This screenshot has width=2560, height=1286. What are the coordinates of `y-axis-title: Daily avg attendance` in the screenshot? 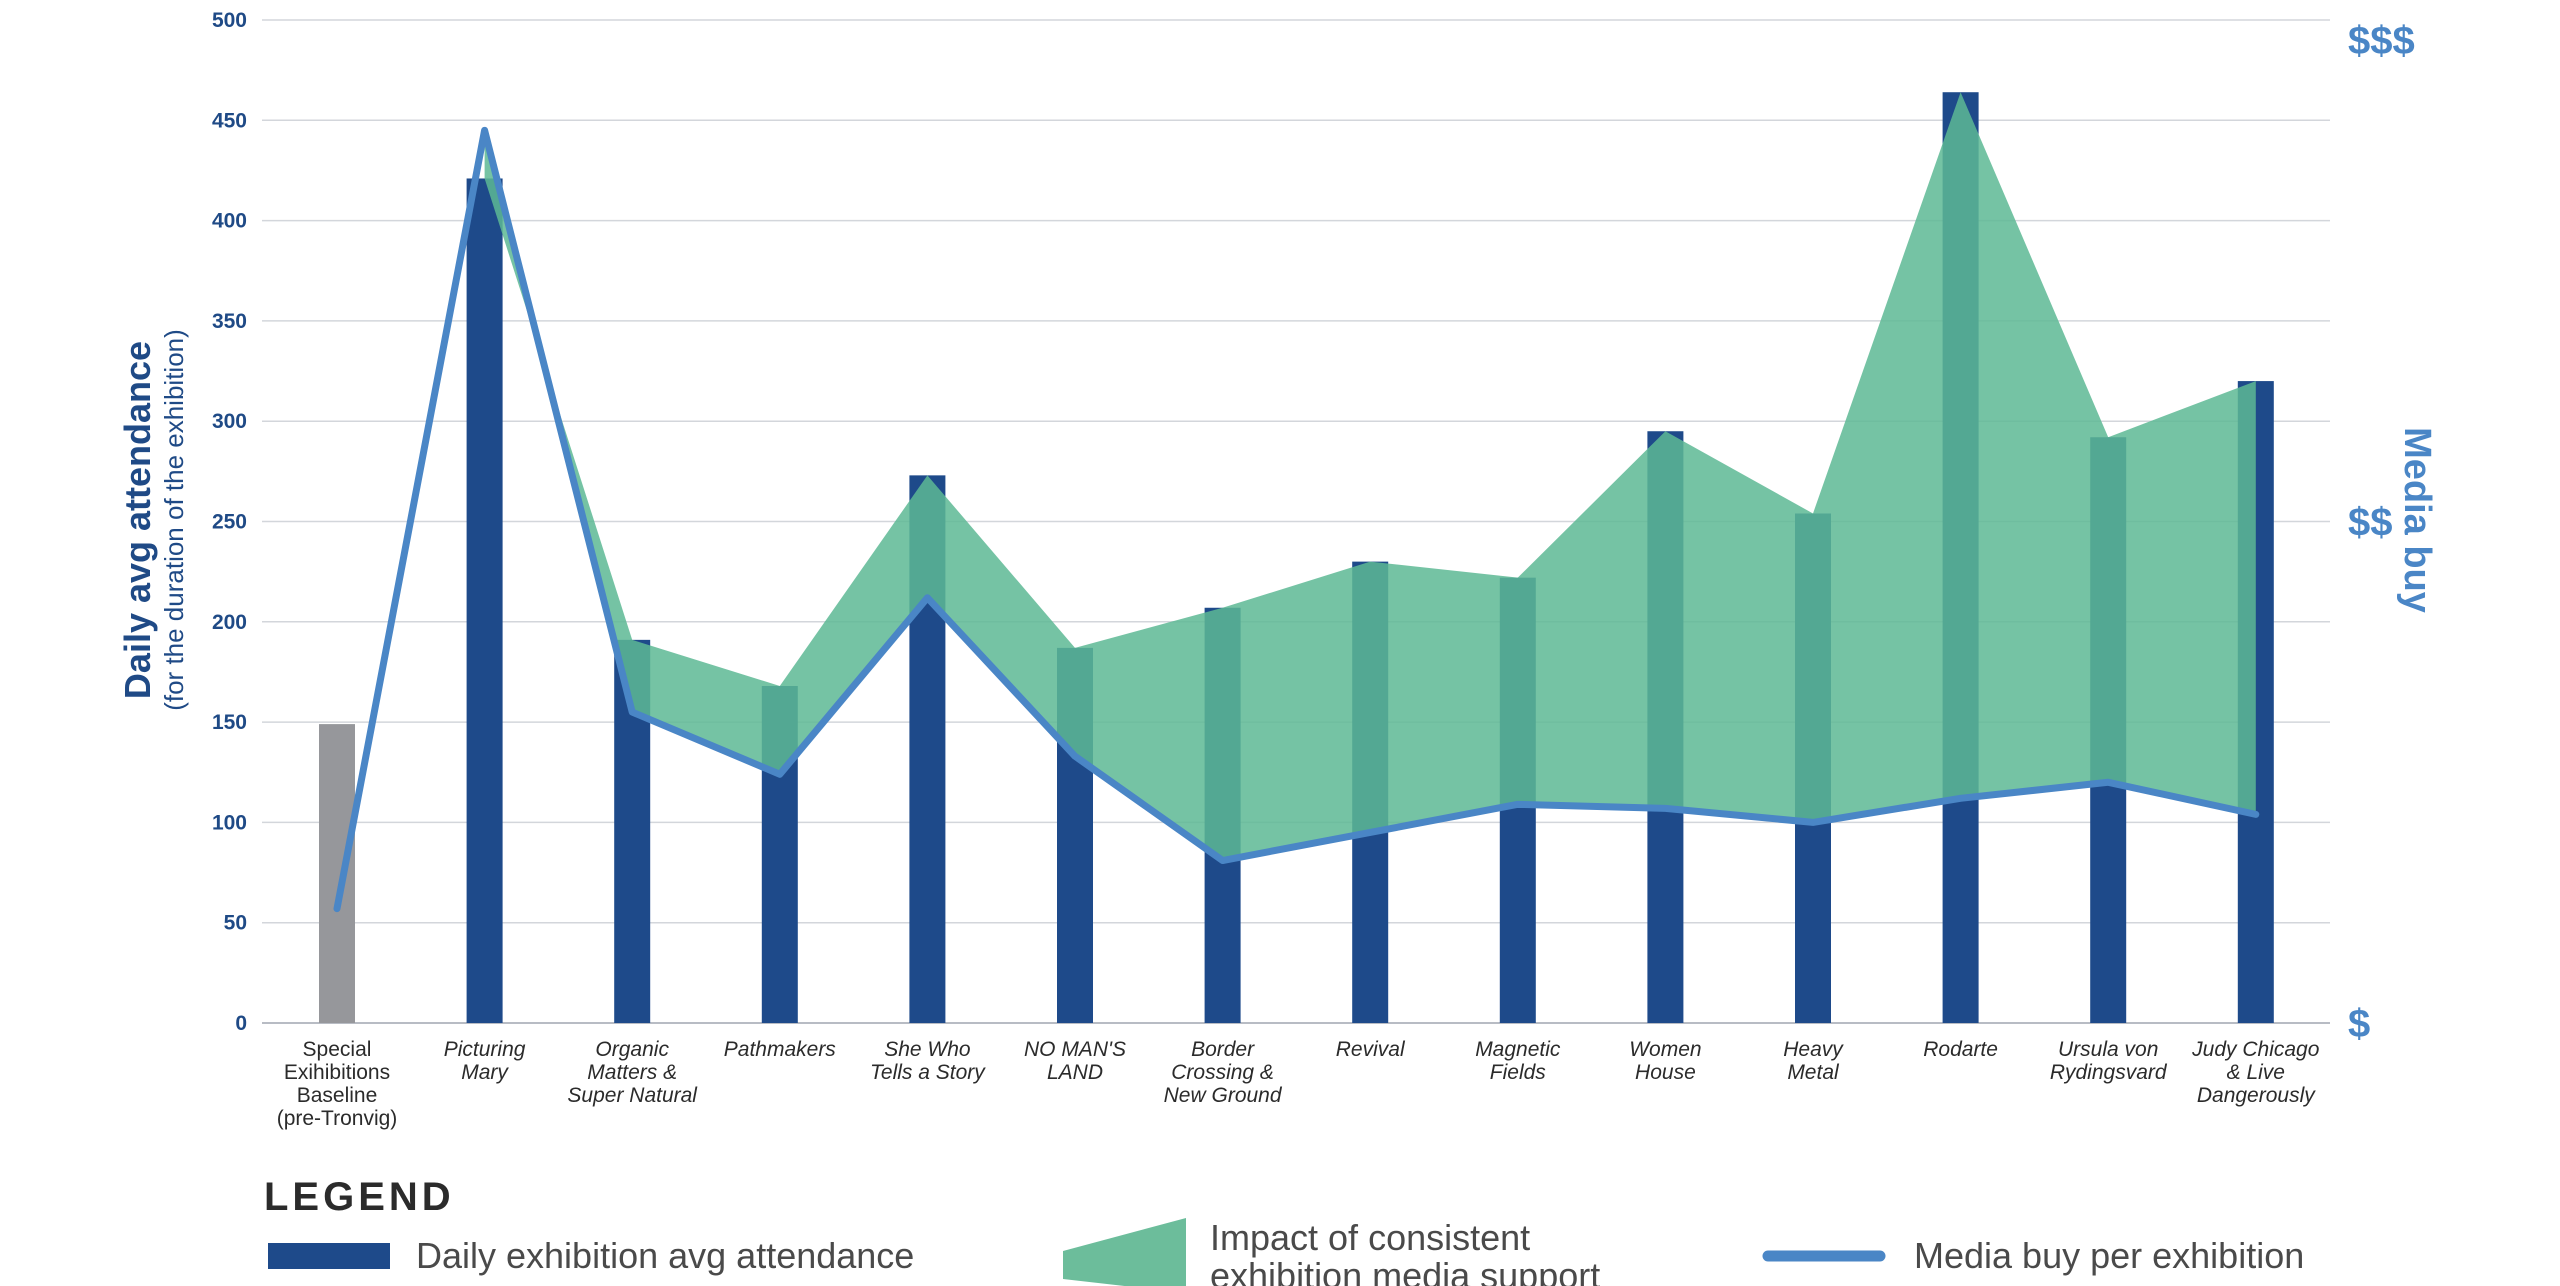 It's located at (137, 520).